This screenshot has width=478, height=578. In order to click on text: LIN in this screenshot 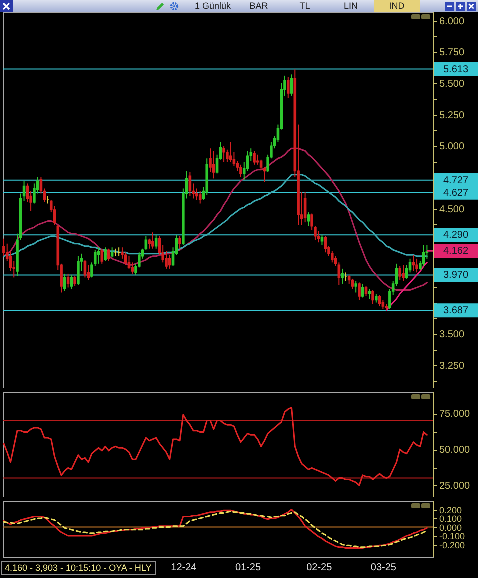, I will do `click(350, 6)`.